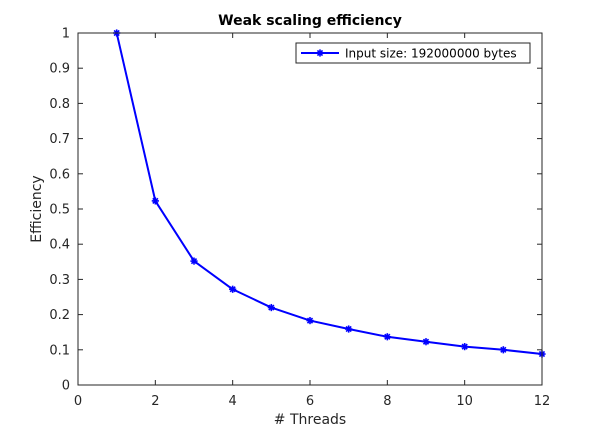 The width and height of the screenshot is (599, 434). Describe the element at coordinates (59, 139) in the screenshot. I see `y-tick-label: 0.7` at that location.